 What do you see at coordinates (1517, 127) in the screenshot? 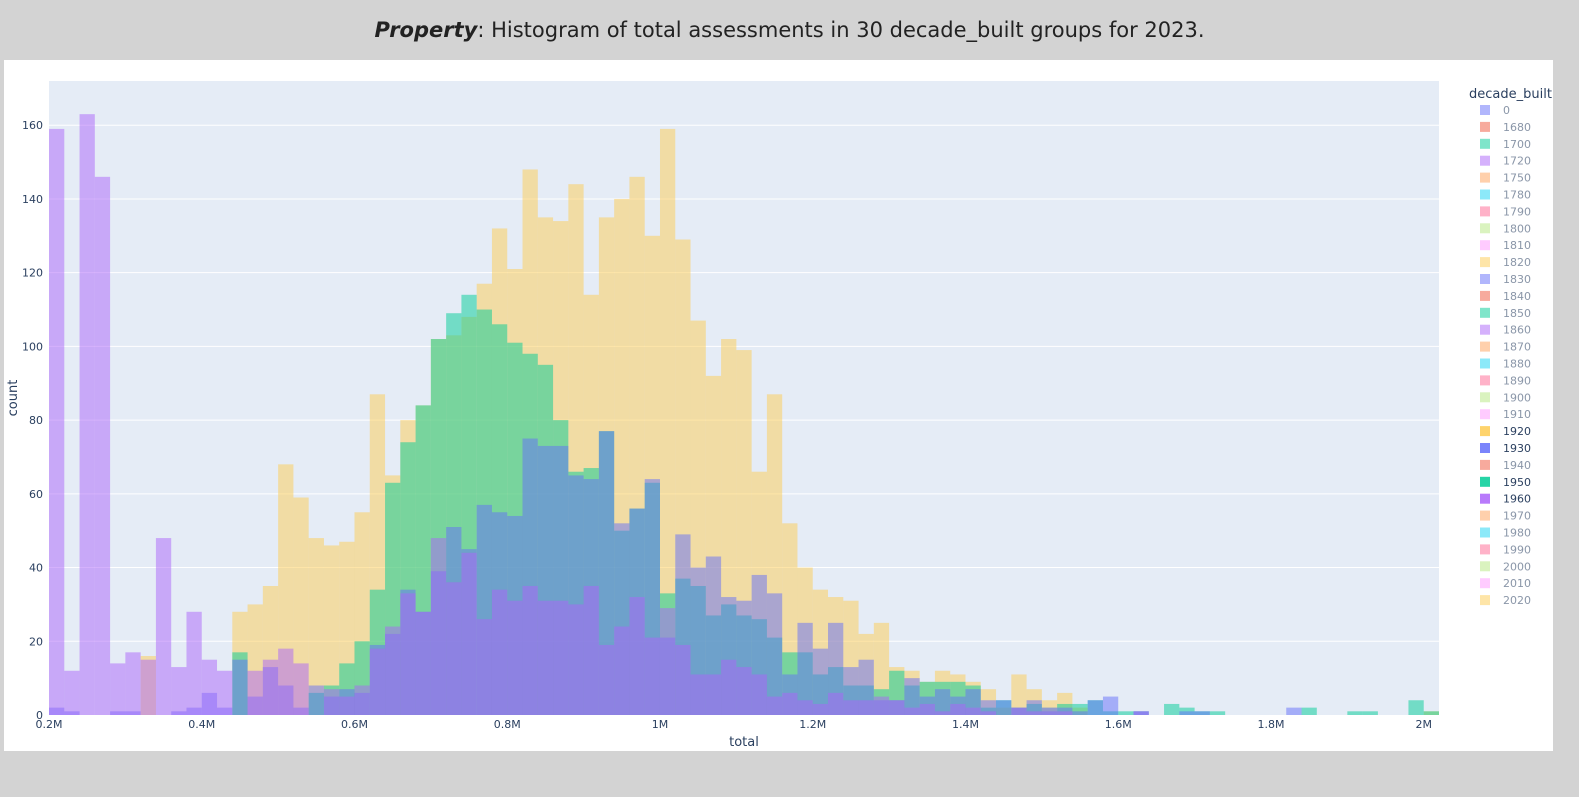
I see `legend-item-label: 1680` at bounding box center [1517, 127].